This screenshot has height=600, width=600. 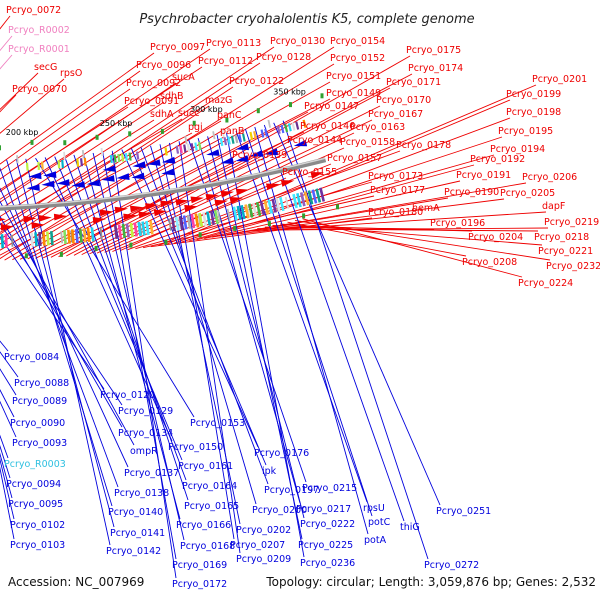 I want to click on gene-label: Pcryo_0093, so click(x=39, y=443).